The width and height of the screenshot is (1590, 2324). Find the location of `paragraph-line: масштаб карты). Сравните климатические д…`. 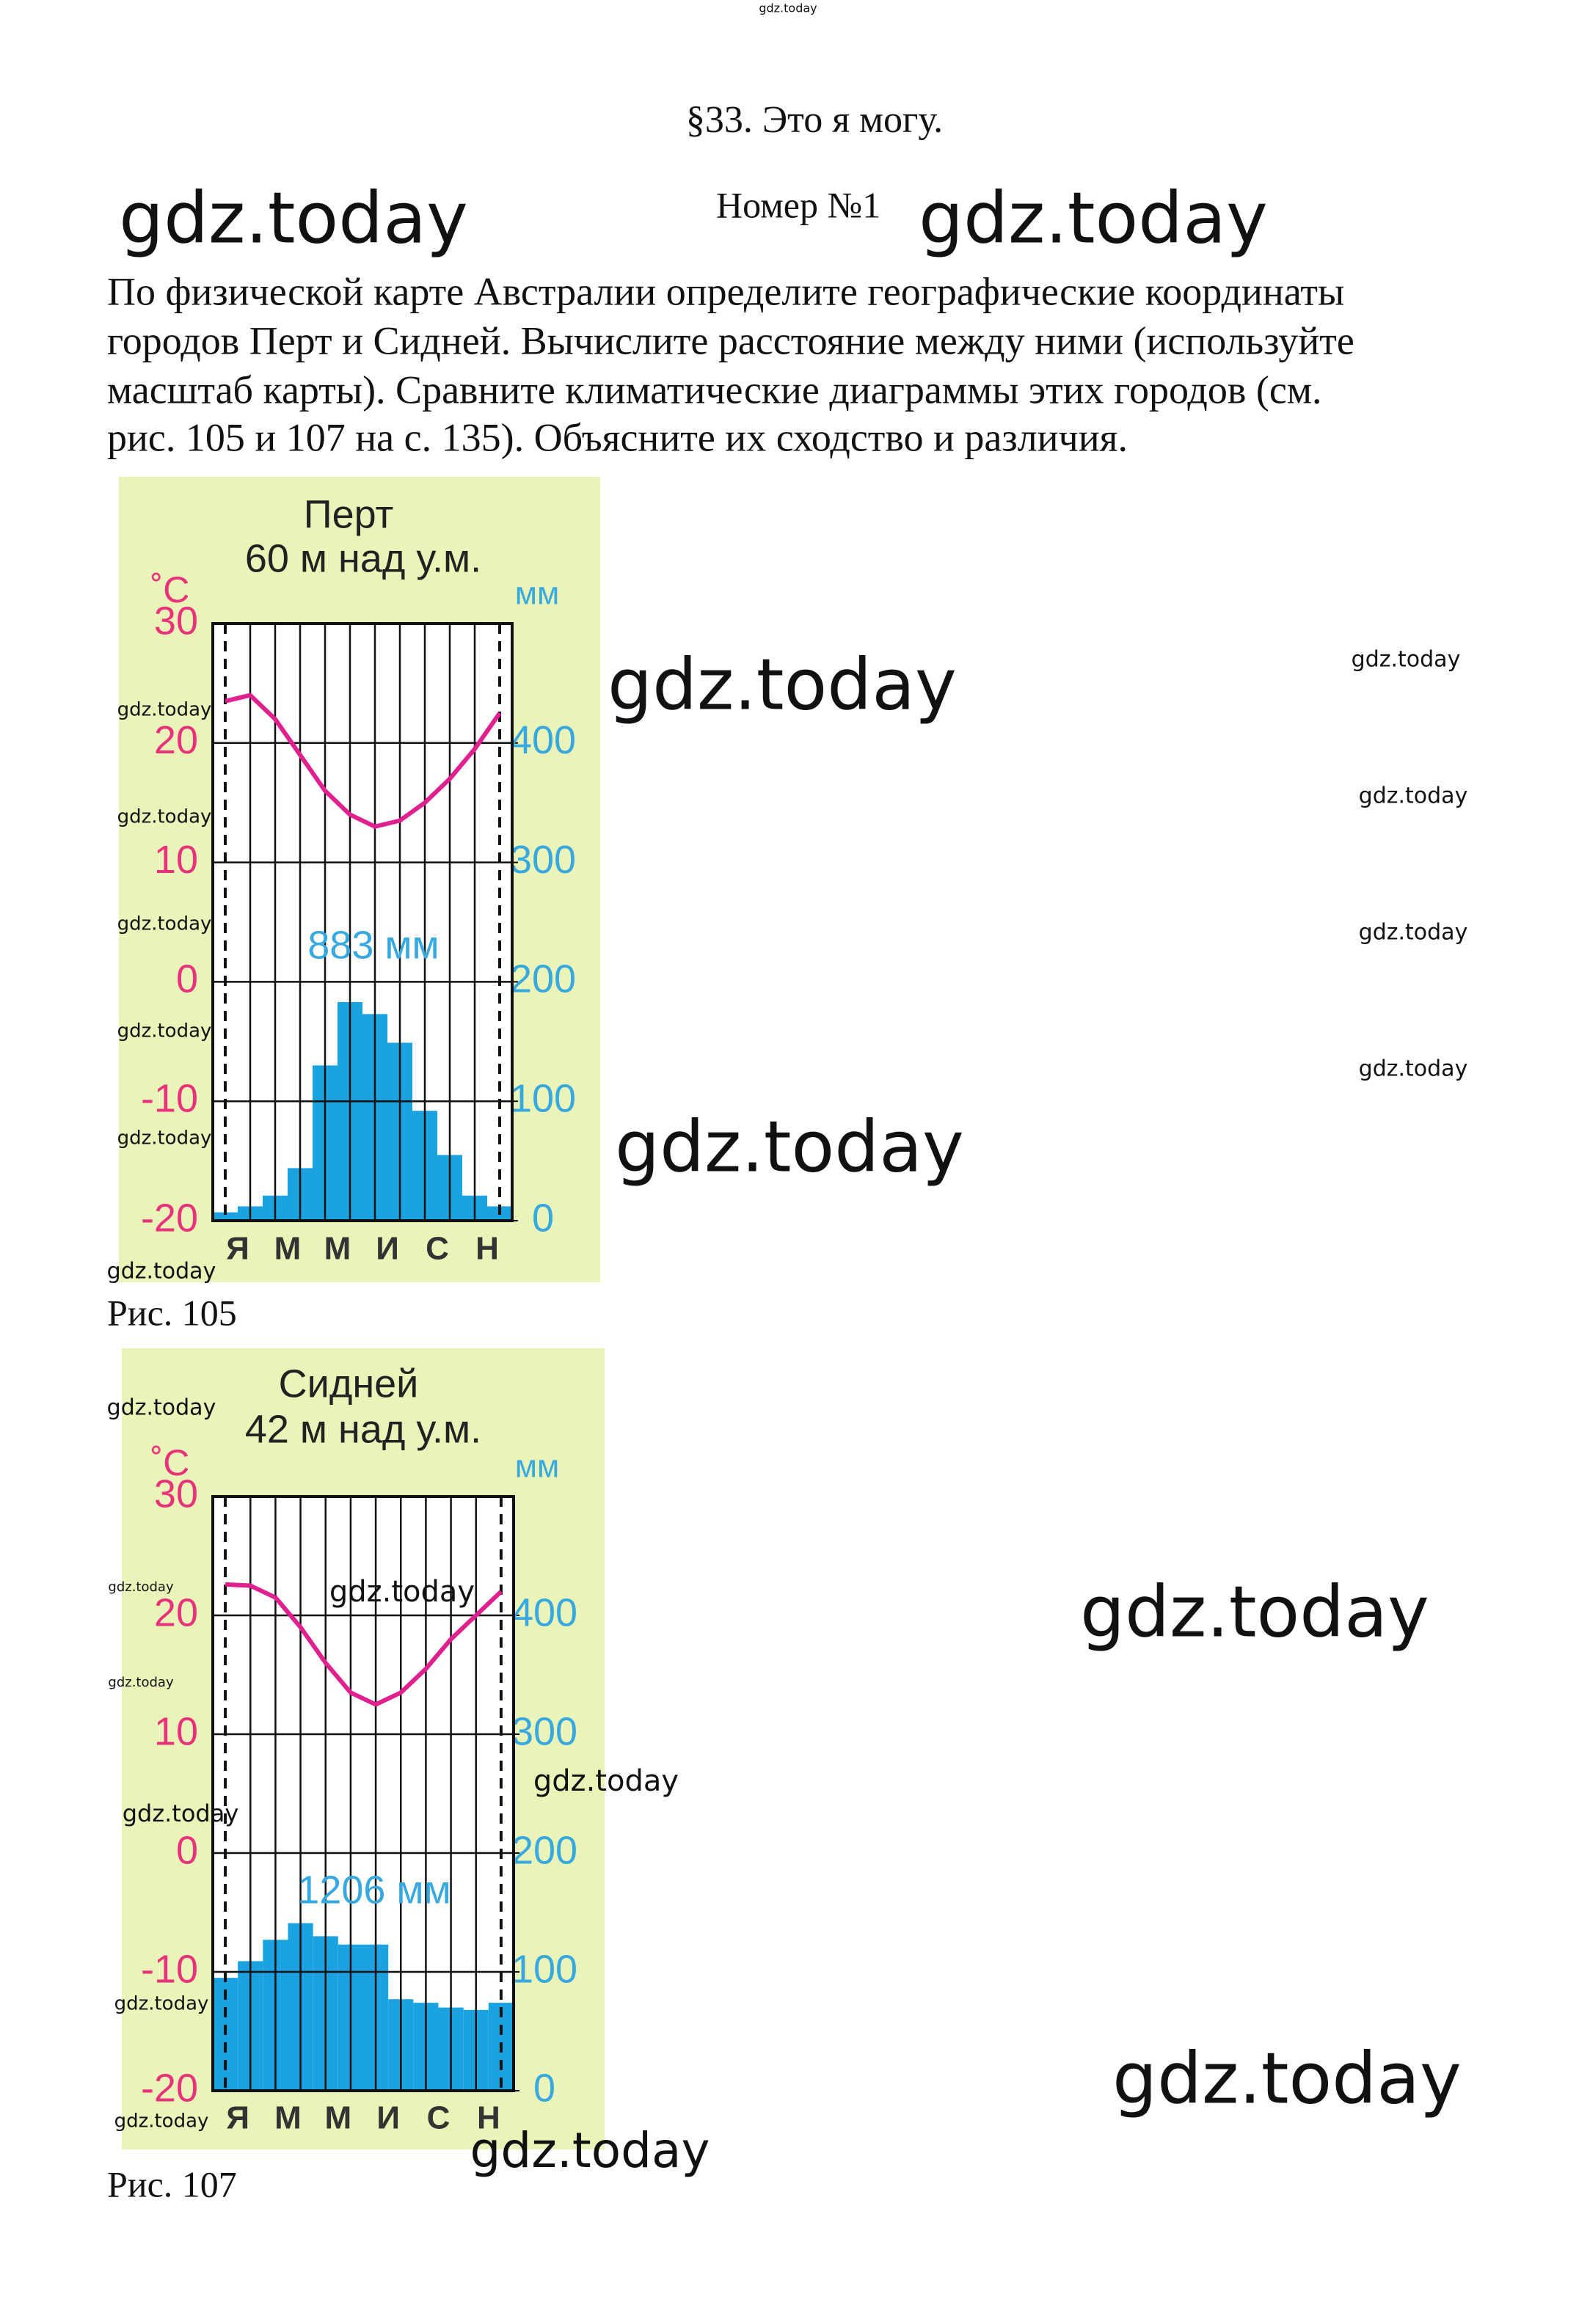

paragraph-line: масштаб карты). Сравните климатические д… is located at coordinates (714, 390).